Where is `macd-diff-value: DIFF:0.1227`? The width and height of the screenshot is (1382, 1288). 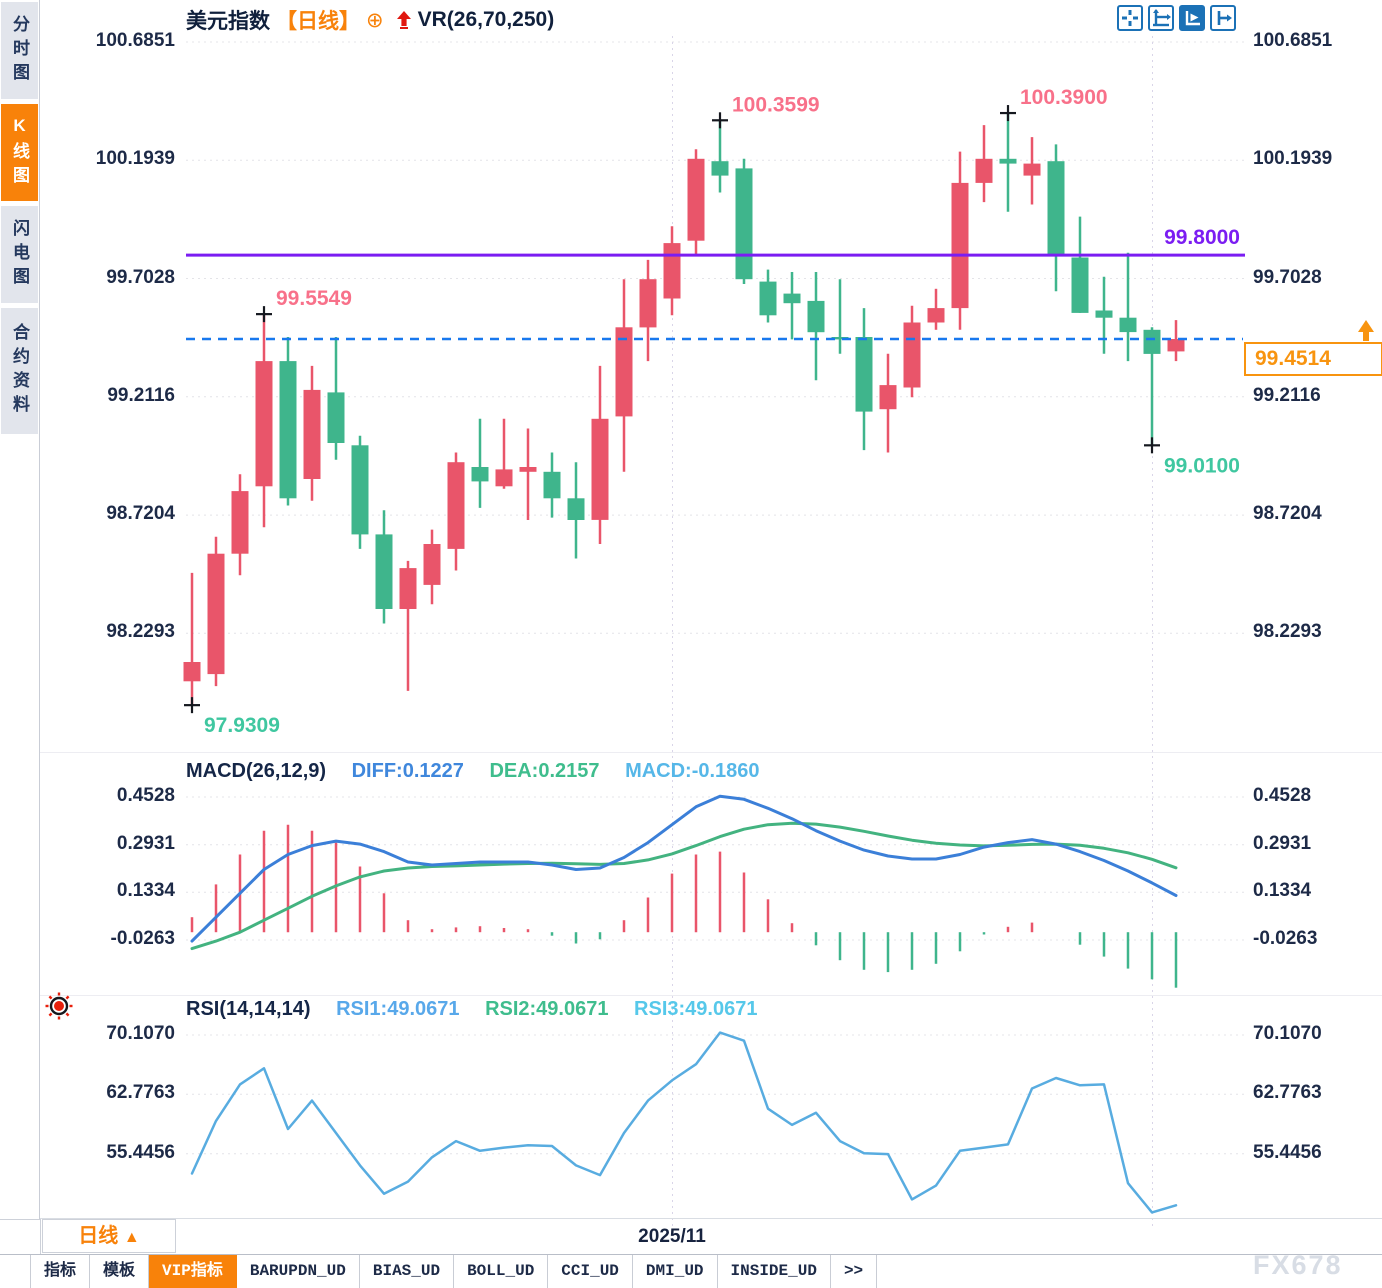 macd-diff-value: DIFF:0.1227 is located at coordinates (407, 771).